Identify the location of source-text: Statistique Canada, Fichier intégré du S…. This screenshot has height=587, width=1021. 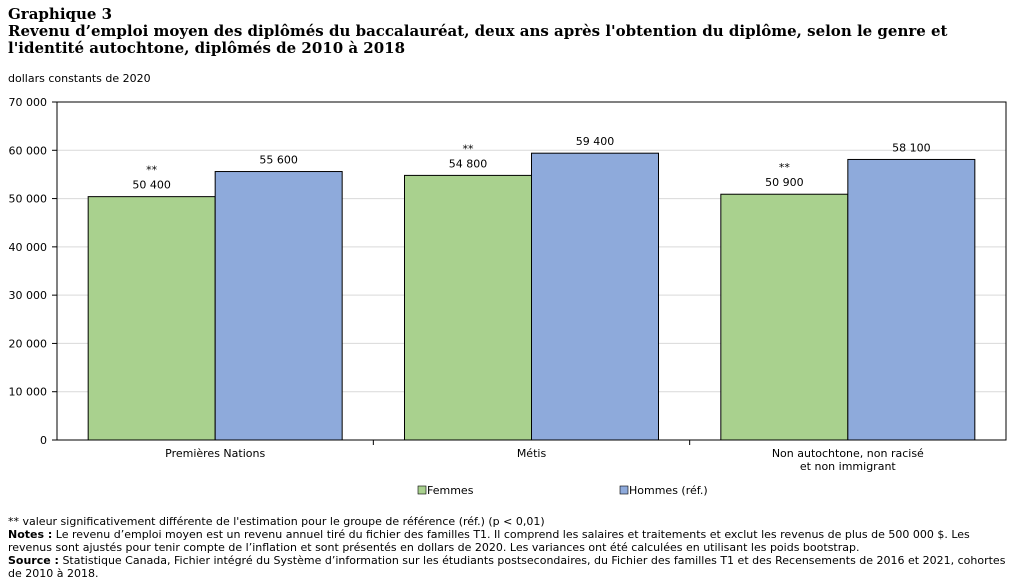
(507, 567).